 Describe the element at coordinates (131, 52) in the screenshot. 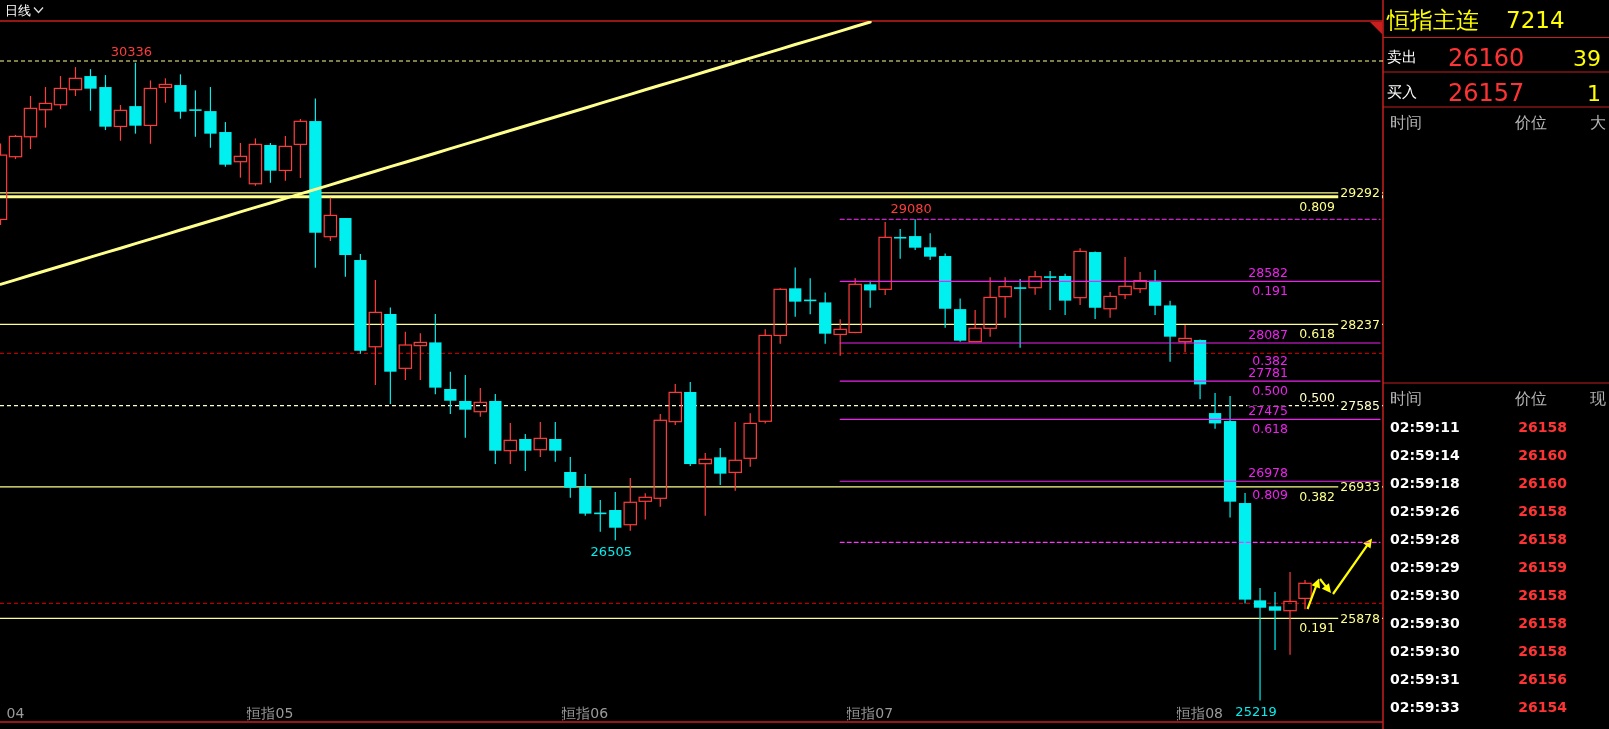

I see `annotation: 30336` at that location.